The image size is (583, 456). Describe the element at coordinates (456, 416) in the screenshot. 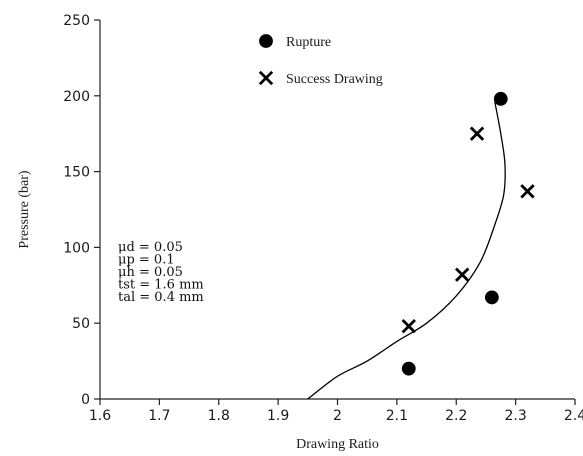

I see `x-tick-label: 2.2` at that location.